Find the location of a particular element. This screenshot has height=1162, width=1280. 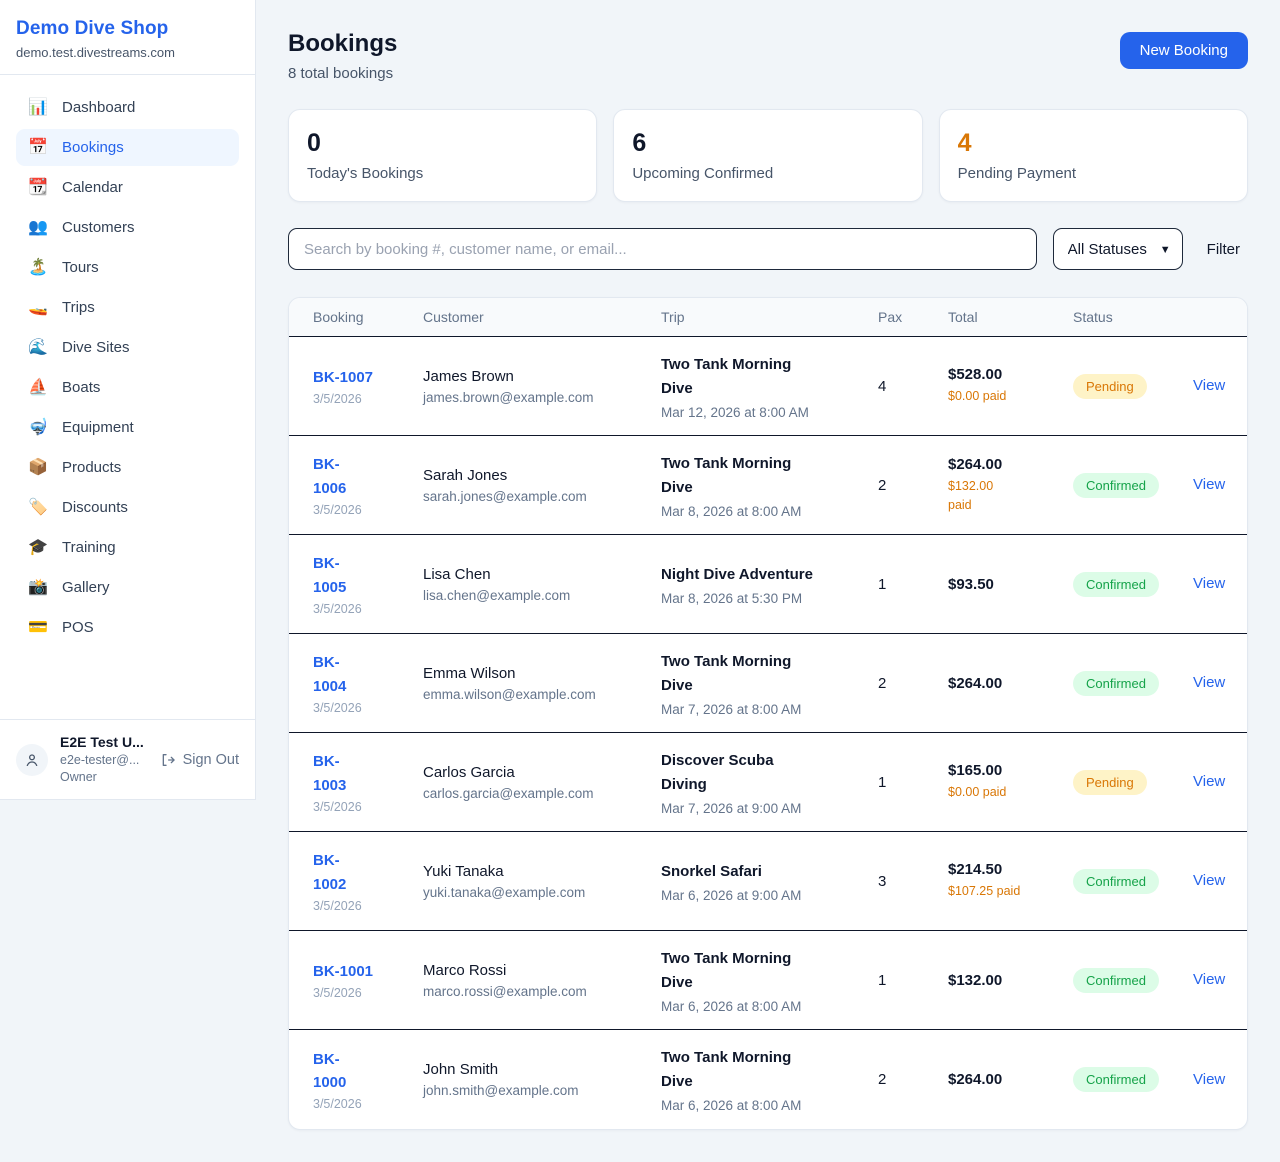

shop-name: Demo Dive Shop is located at coordinates (92, 28).